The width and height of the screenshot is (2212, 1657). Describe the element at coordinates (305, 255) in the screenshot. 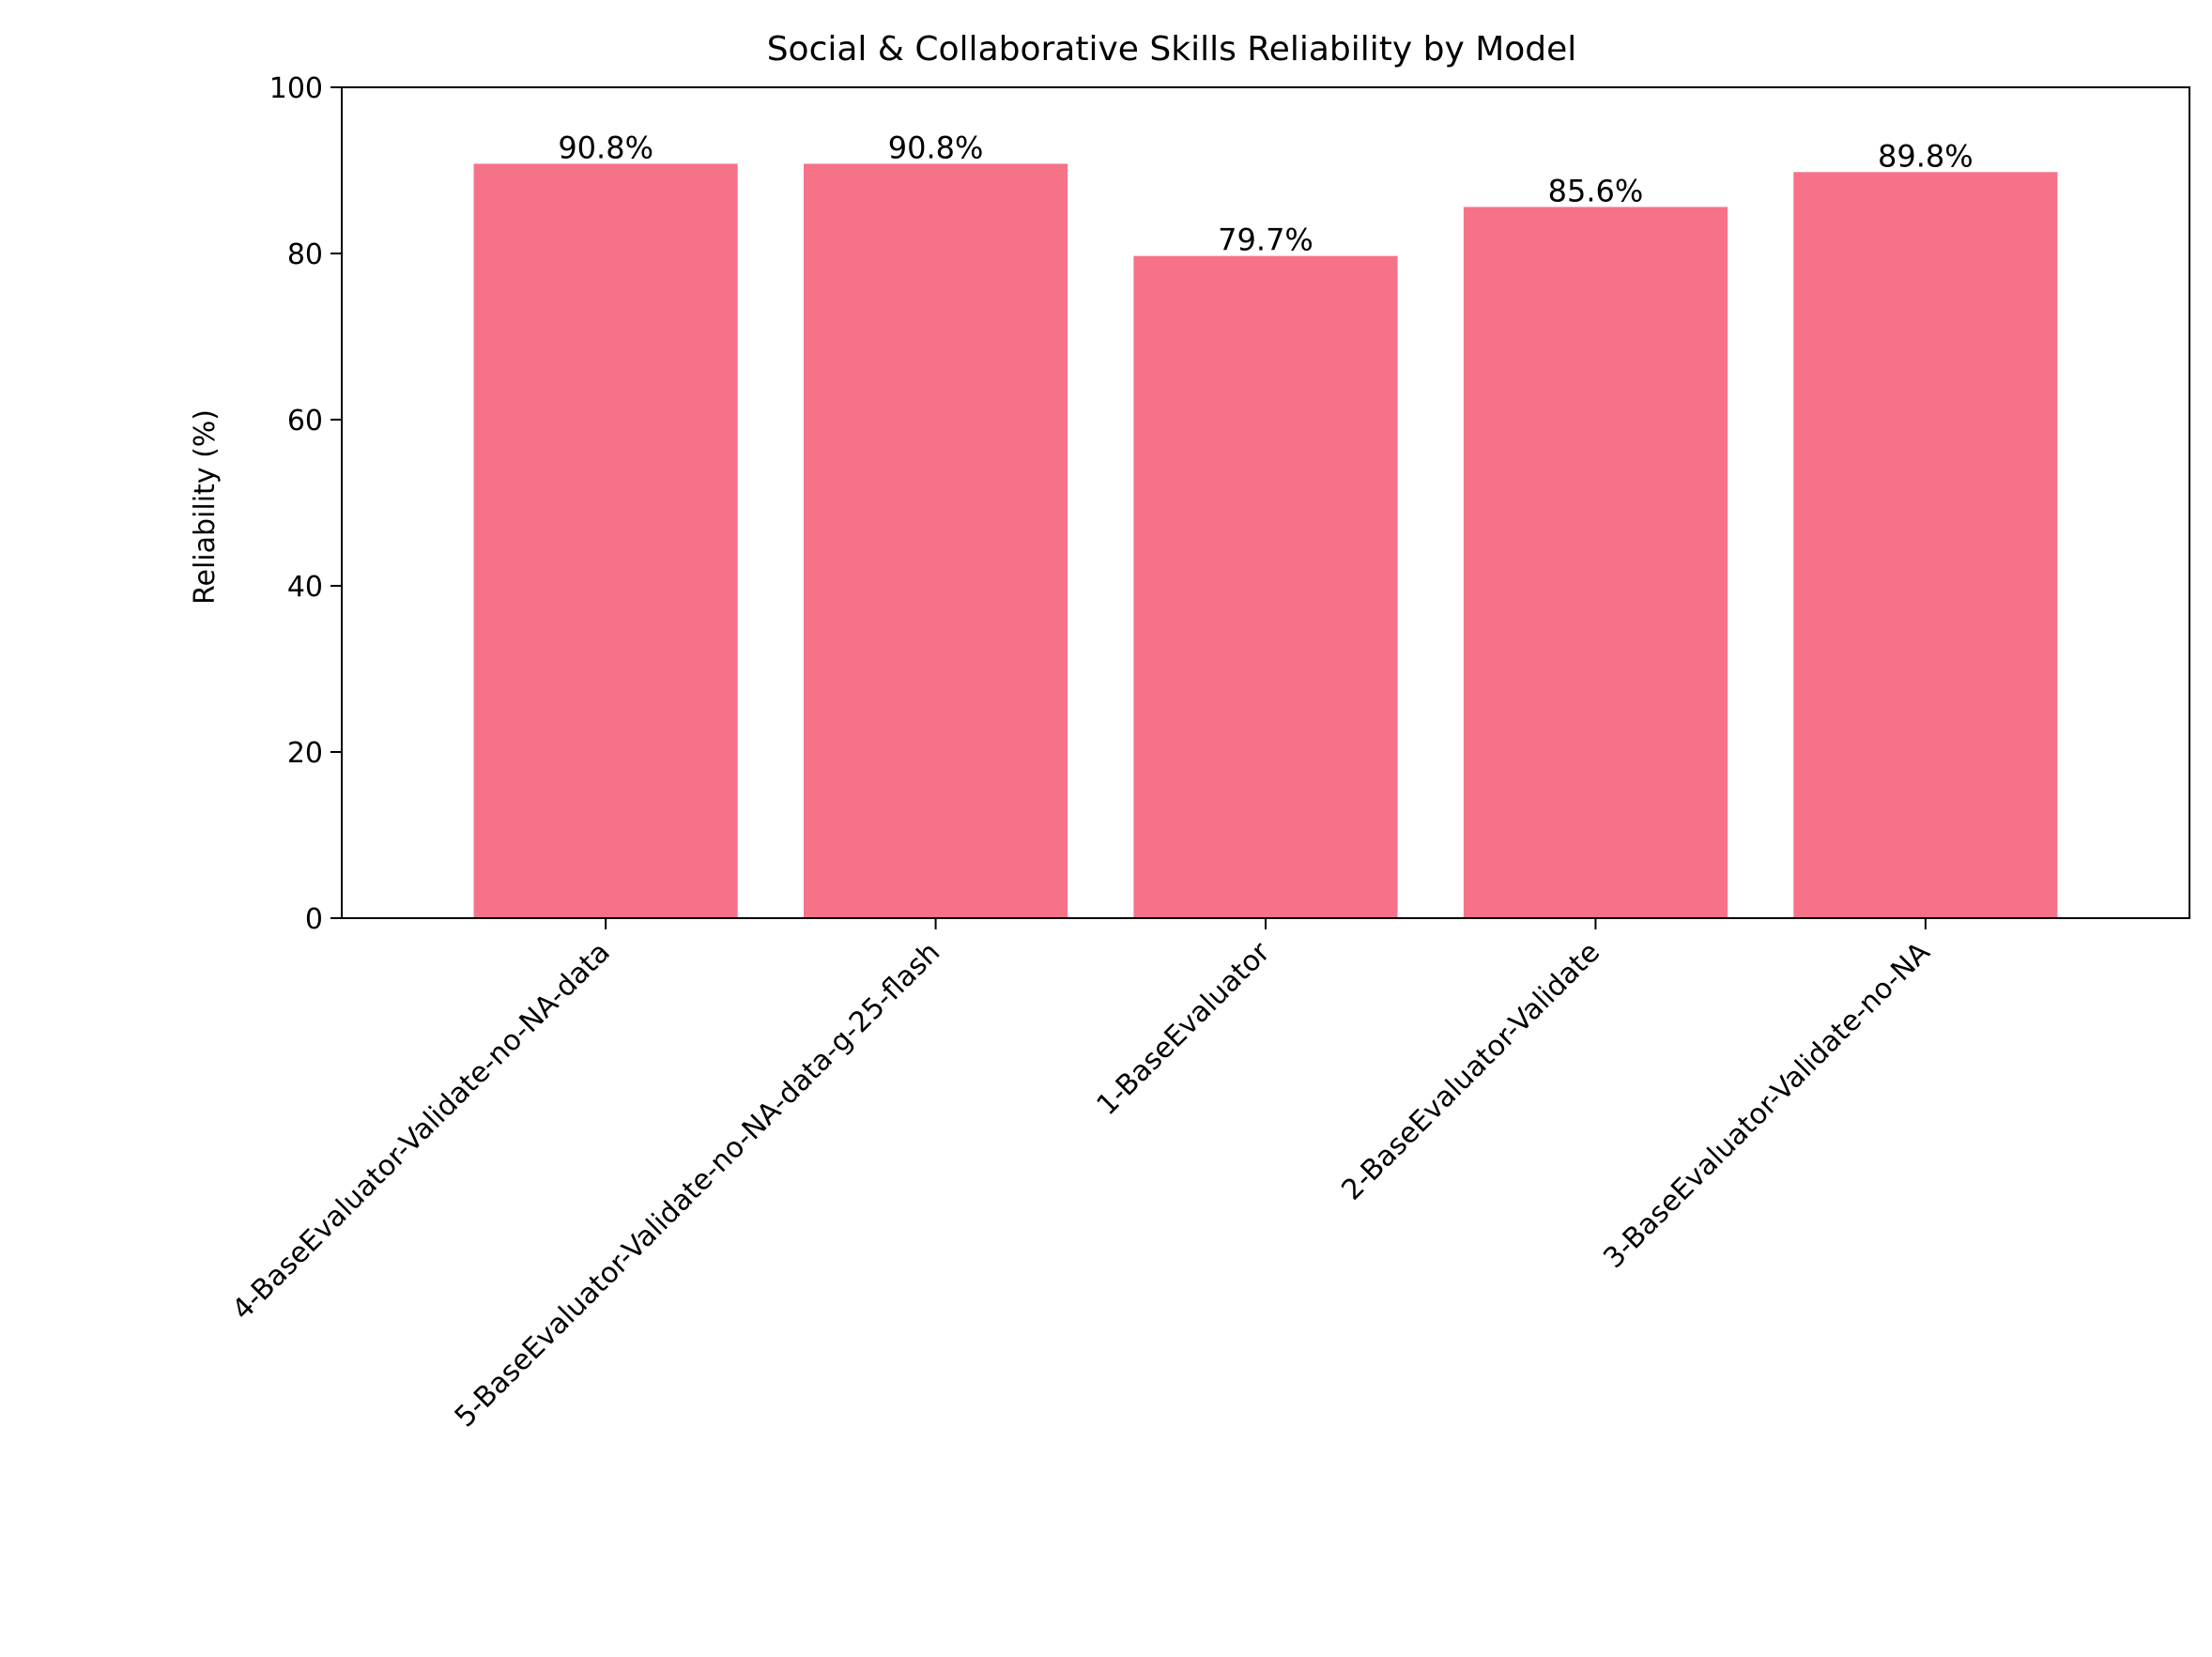

I see `y-tick-label-80: 80` at that location.